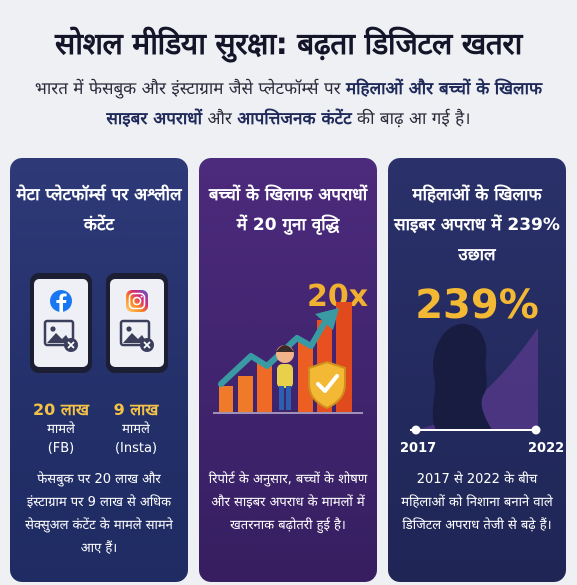  What do you see at coordinates (99, 210) in the screenshot?
I see `card-title: मेटा प्लेटफॉर्म्स पर अश्लील कंटेंट` at bounding box center [99, 210].